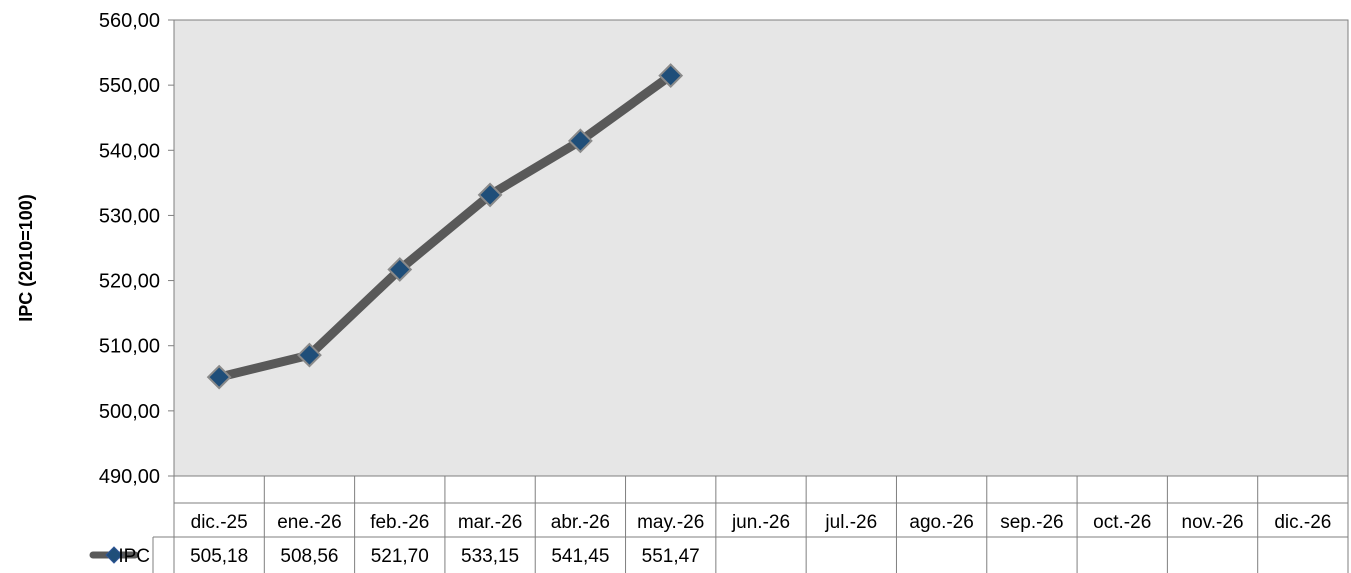  What do you see at coordinates (129, 477) in the screenshot?
I see `y-tick-label: 490,00` at bounding box center [129, 477].